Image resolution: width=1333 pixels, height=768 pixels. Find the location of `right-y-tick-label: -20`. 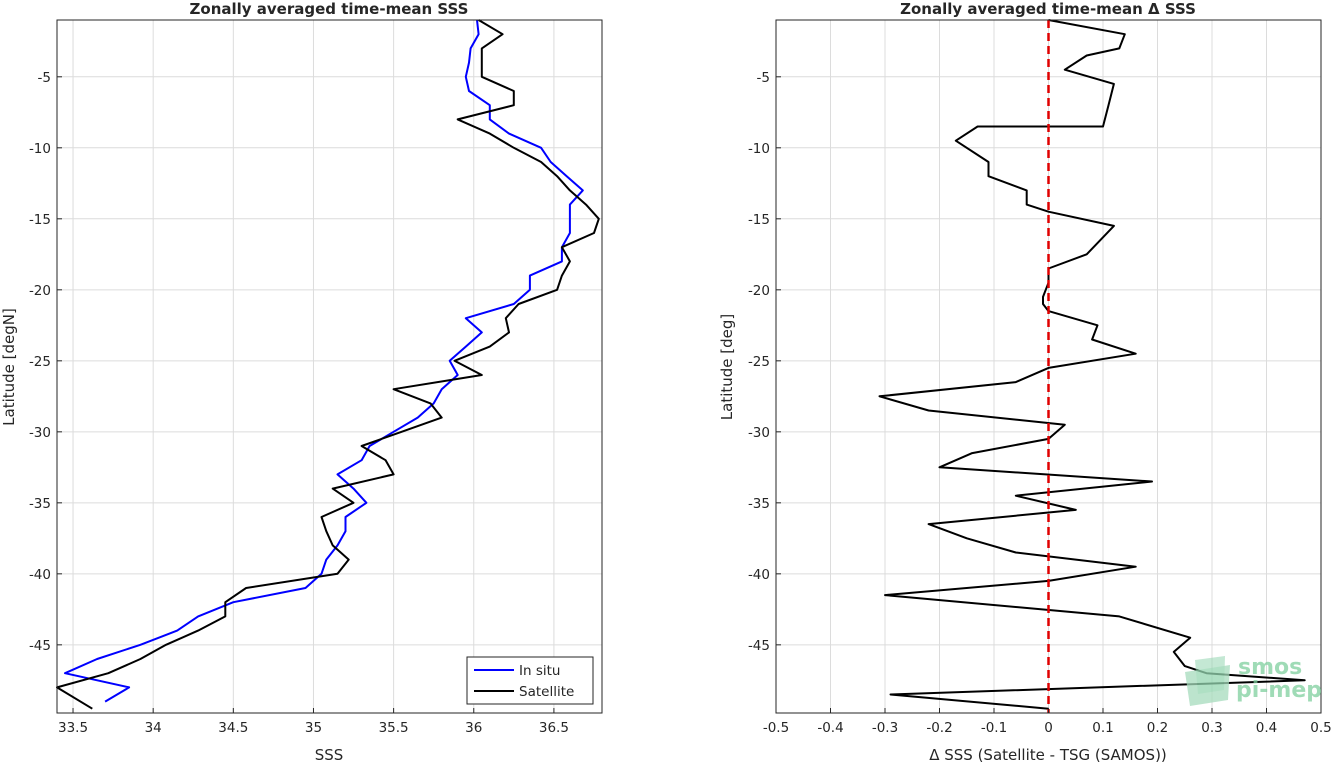

right-y-tick-label: -20 is located at coordinates (759, 291).